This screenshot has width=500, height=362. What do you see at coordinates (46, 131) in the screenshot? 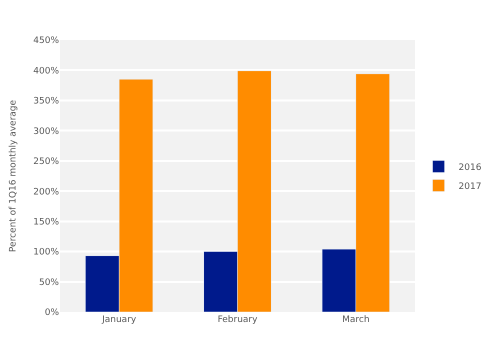
I see `y-tick-label: 300%` at bounding box center [46, 131].